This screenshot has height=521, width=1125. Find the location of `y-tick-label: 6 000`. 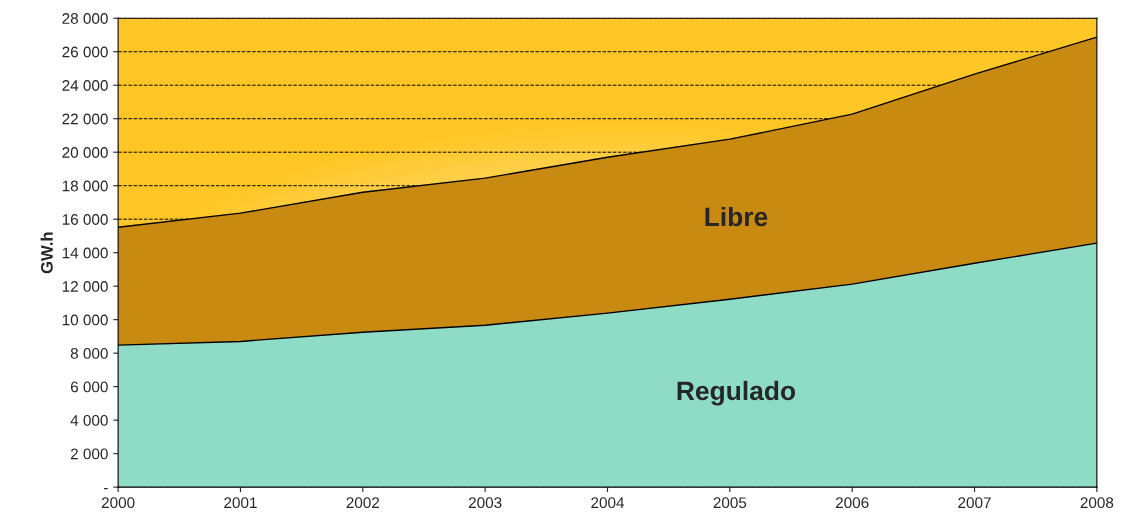

y-tick-label: 6 000 is located at coordinates (89, 387).